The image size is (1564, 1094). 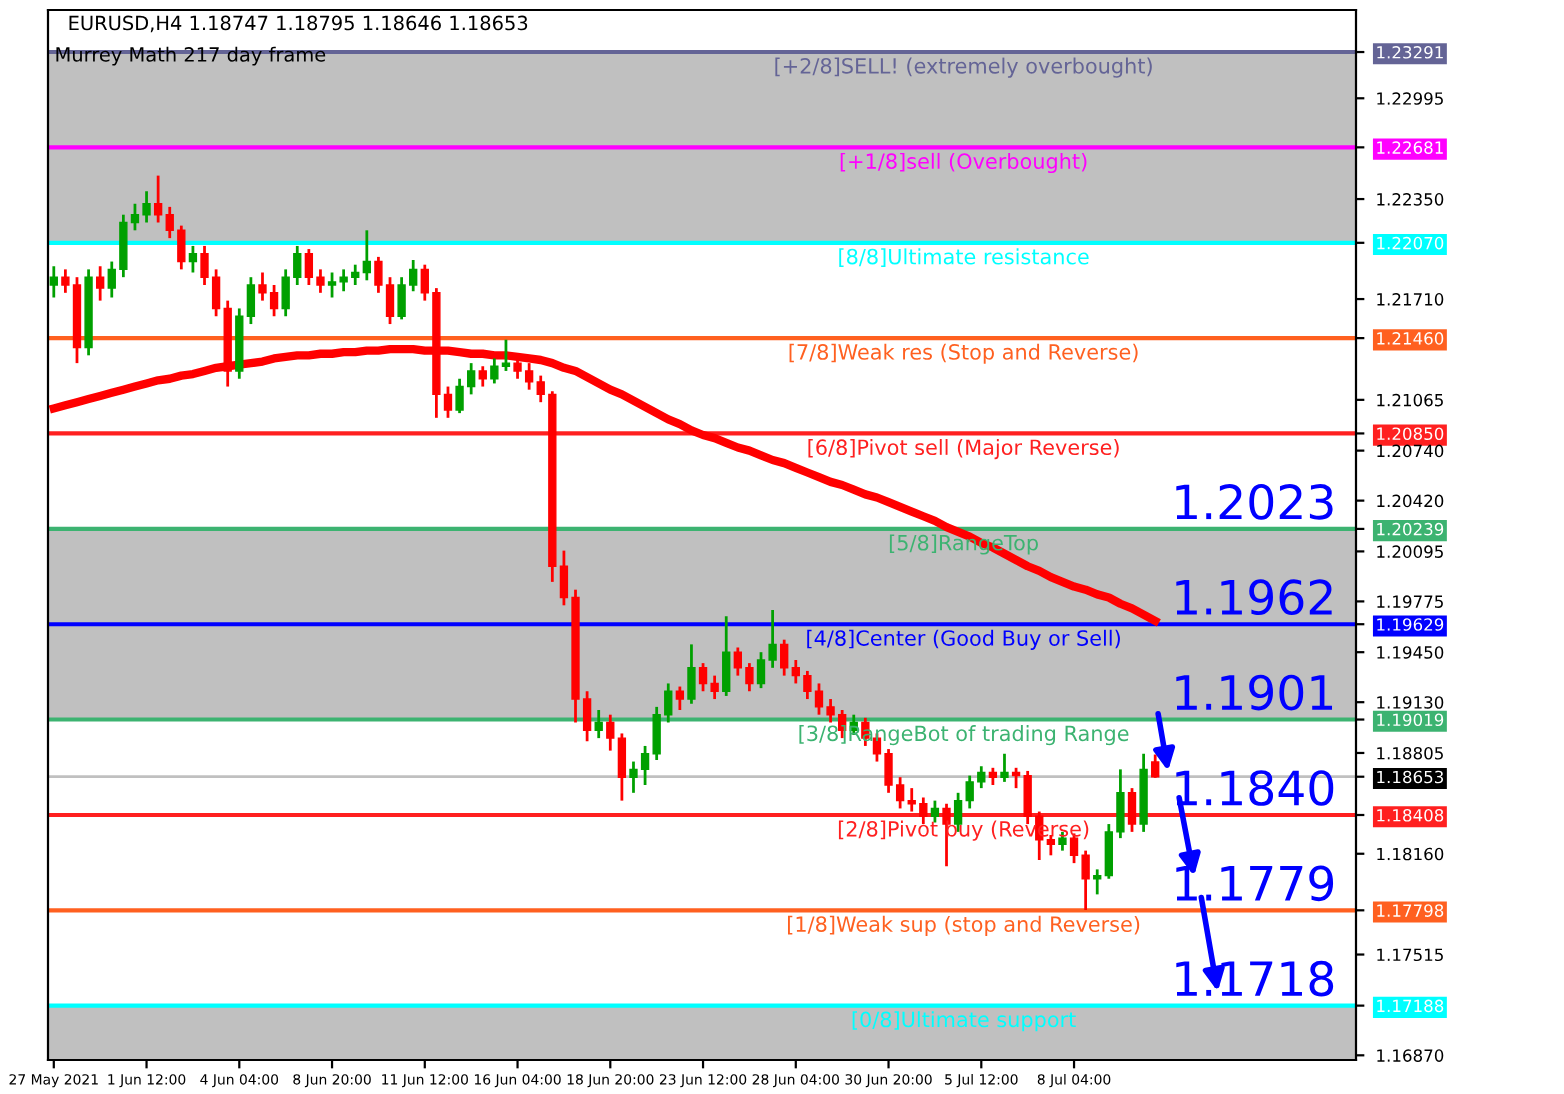 I want to click on y-tick-label: 1.18805, so click(x=1410, y=753).